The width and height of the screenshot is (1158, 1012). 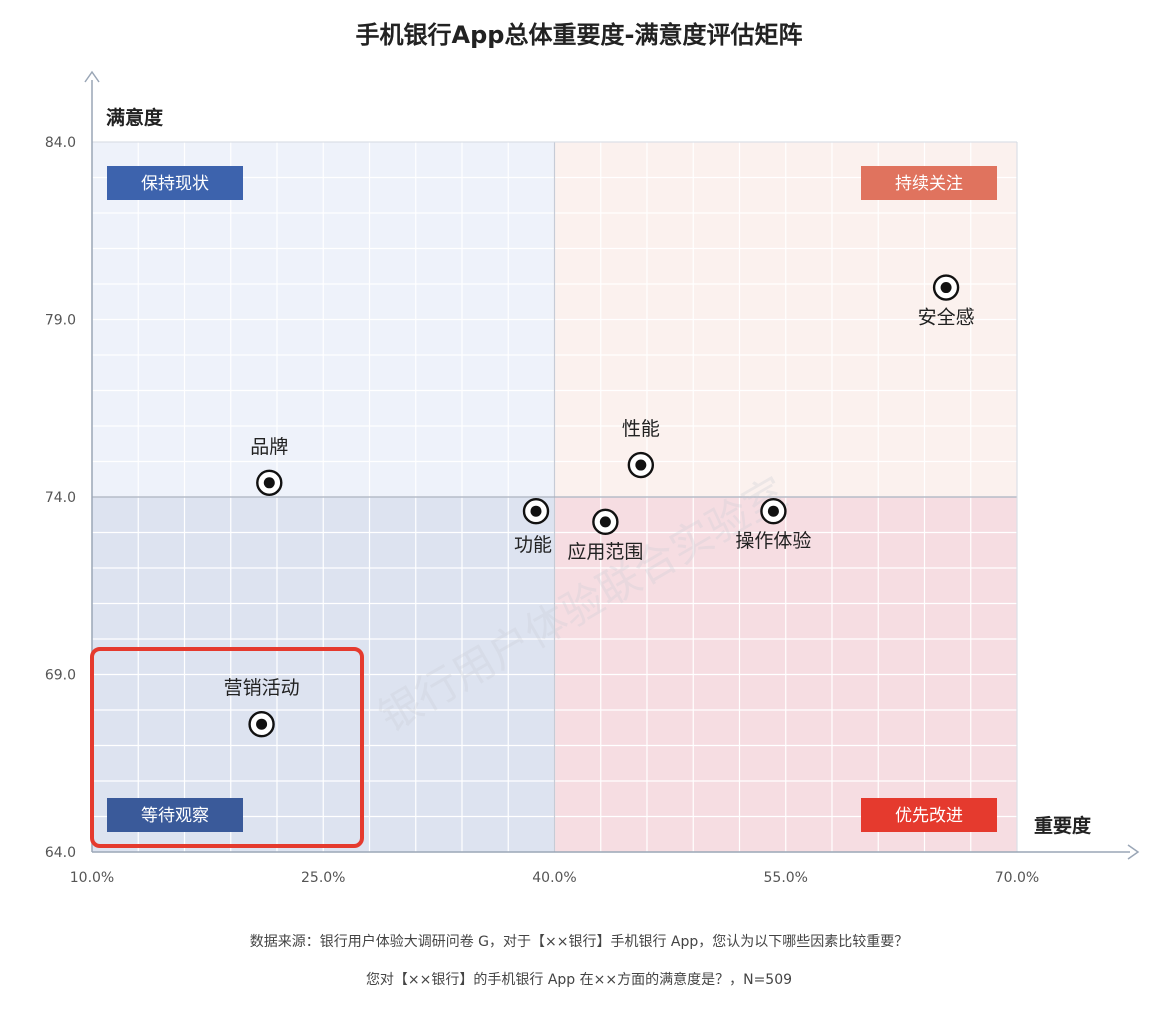 I want to click on x-axis-label: 重要度, so click(x=1063, y=825).